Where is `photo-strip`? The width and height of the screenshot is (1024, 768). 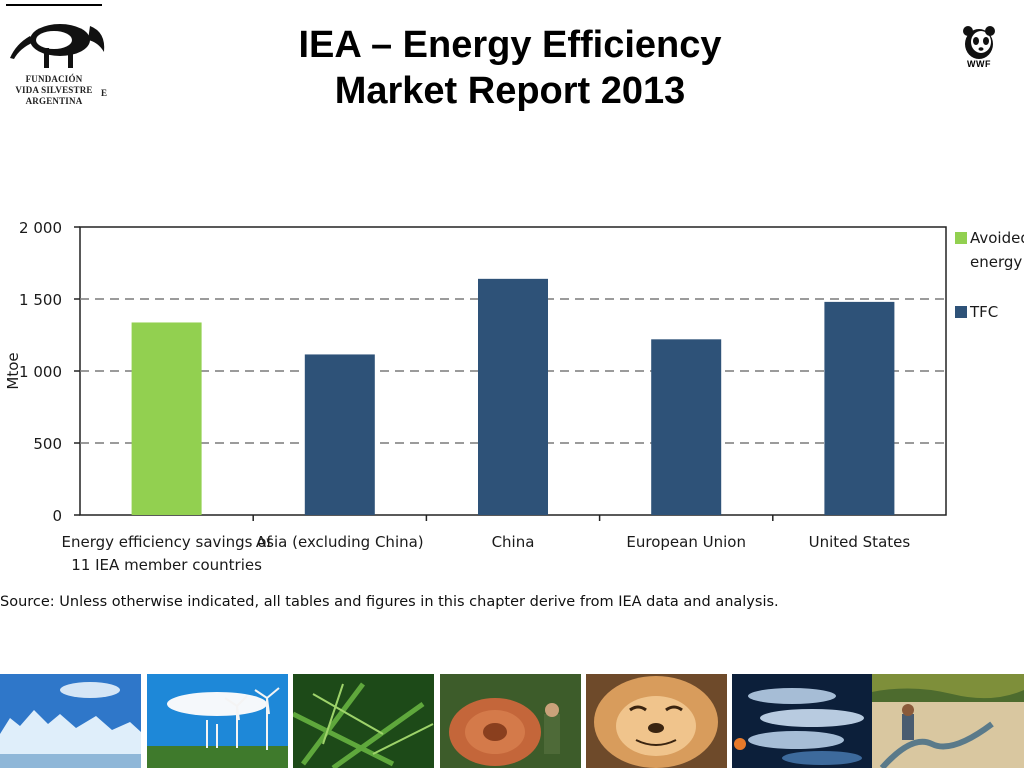 photo-strip is located at coordinates (512, 721).